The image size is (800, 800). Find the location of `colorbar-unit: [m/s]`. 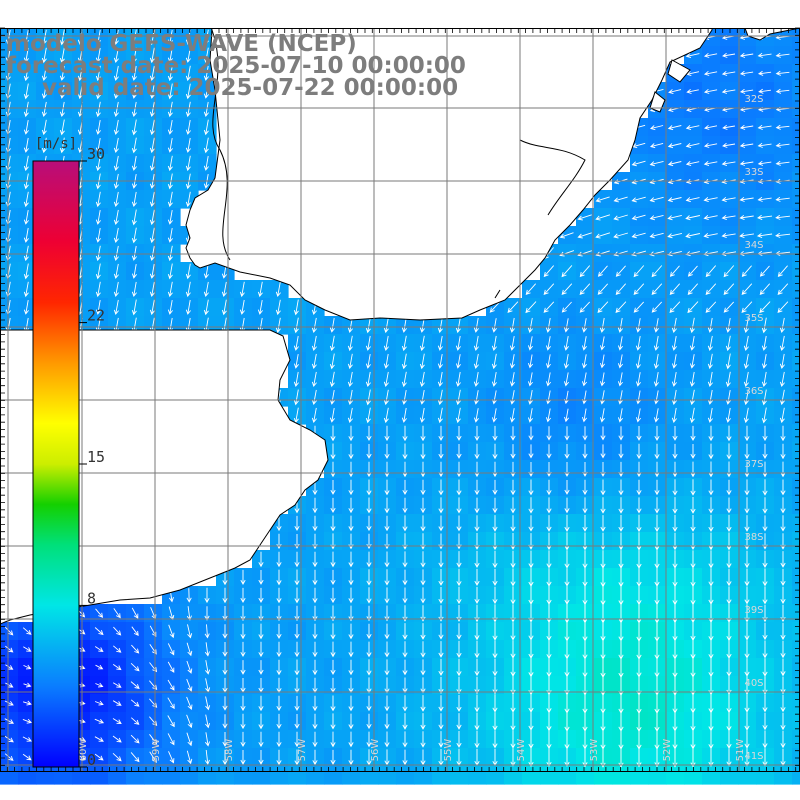

colorbar-unit: [m/s] is located at coordinates (56, 144).